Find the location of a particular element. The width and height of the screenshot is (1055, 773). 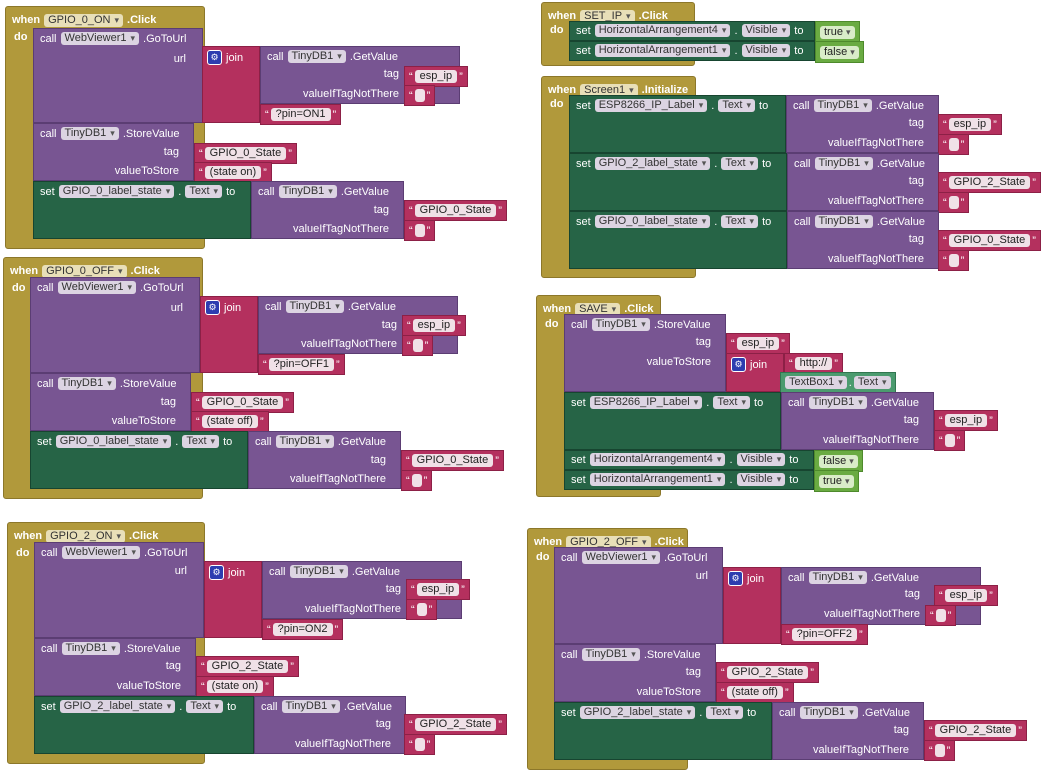

string-state-off: “(state off)” is located at coordinates (755, 692).